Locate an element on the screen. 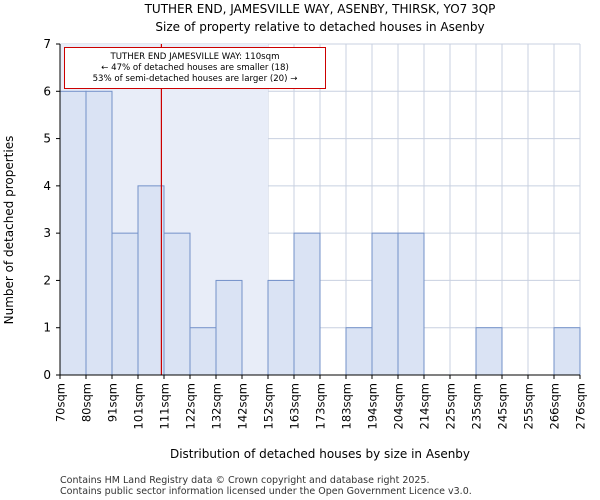 This screenshot has height=500, width=600. bar-152sqm is located at coordinates (281, 327).